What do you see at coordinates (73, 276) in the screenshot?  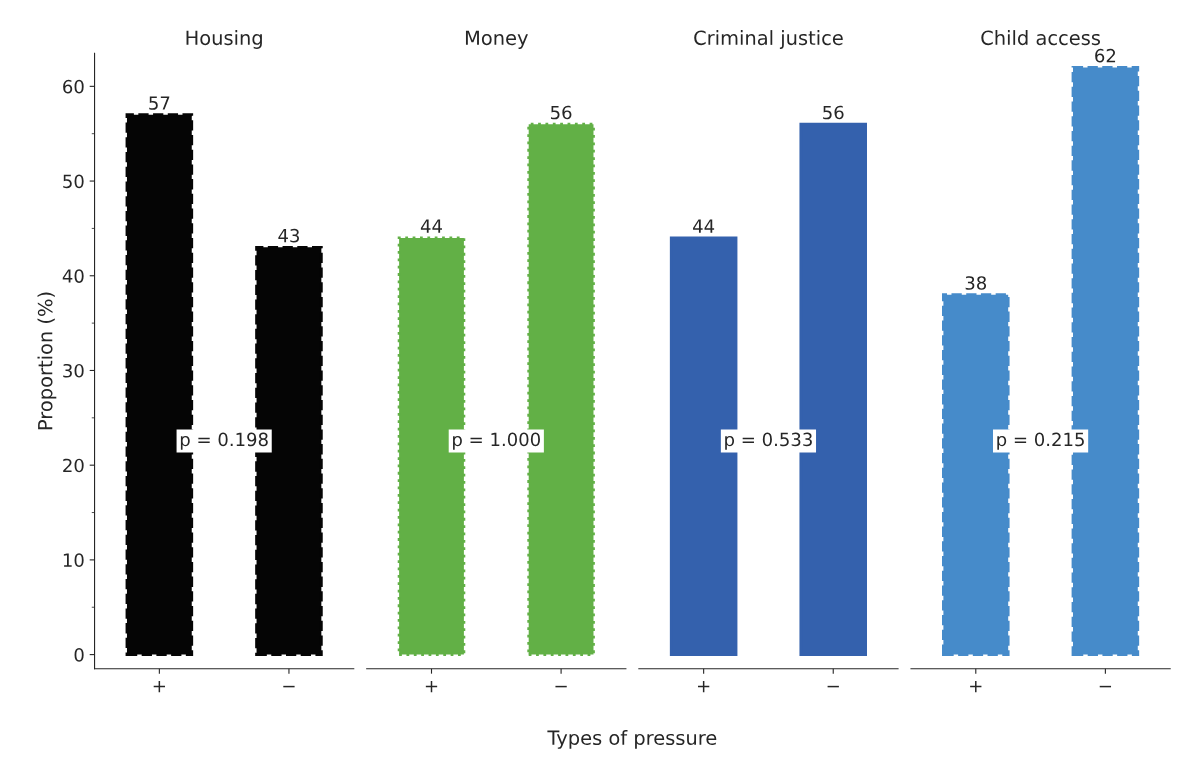 I see `y-tick-label: 40` at bounding box center [73, 276].